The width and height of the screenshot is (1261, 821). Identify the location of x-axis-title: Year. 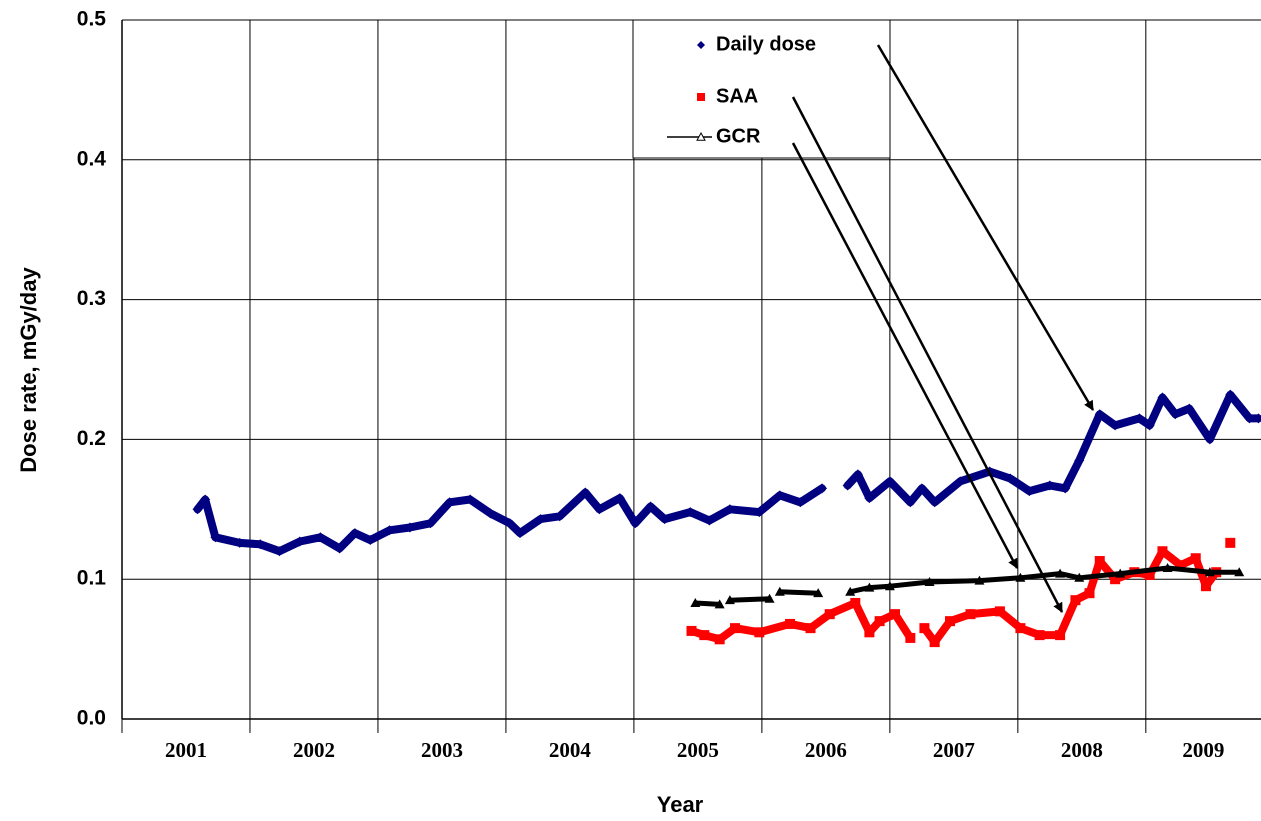
(680, 804).